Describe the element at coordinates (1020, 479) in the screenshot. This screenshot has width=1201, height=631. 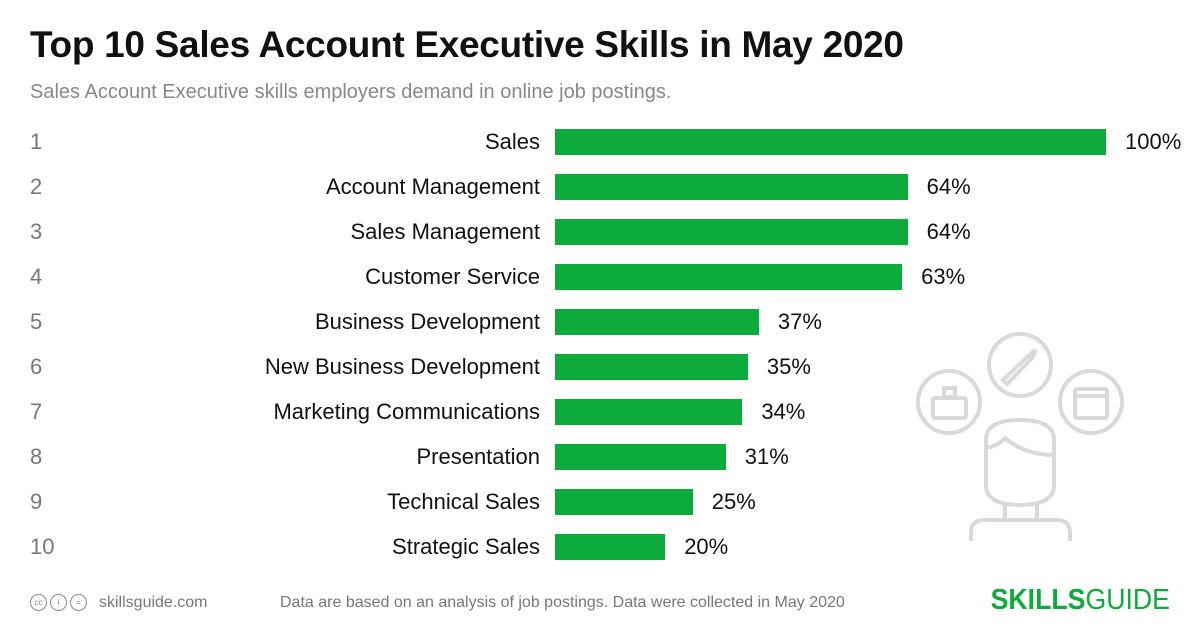
I see `person-icon` at that location.